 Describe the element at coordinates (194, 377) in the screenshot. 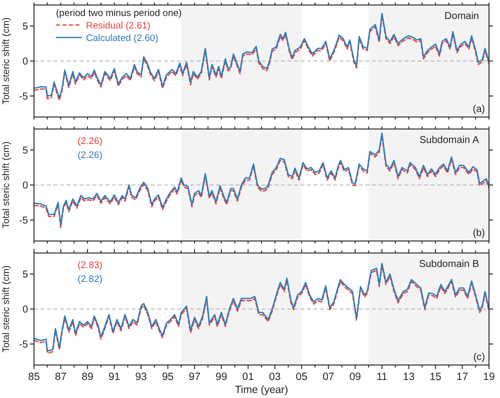

I see `x-tick-label: 97` at that location.